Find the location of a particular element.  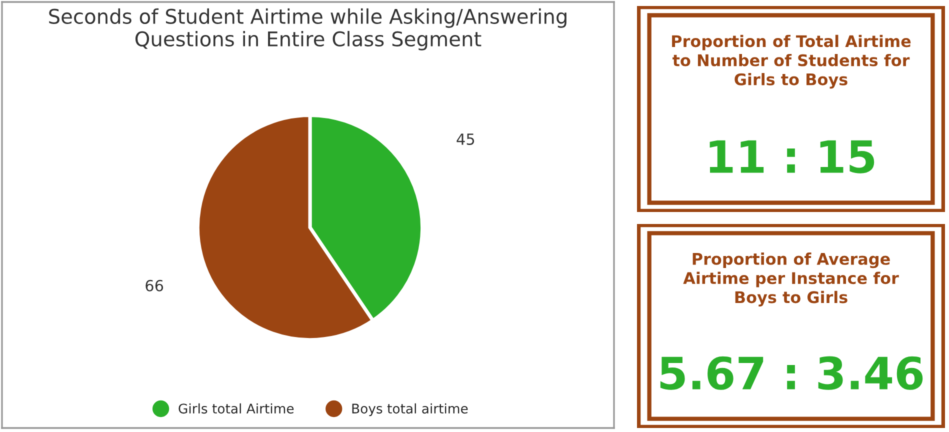

legend-label: Girls total Airtime is located at coordinates (236, 408).